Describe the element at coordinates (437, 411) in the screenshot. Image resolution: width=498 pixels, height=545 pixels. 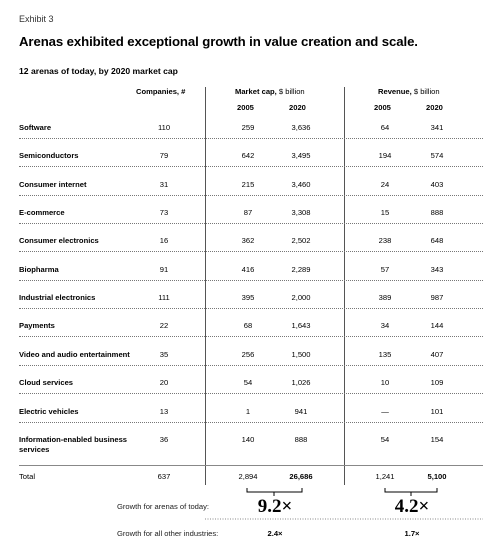
I see `cell-rev2020: 101` at that location.